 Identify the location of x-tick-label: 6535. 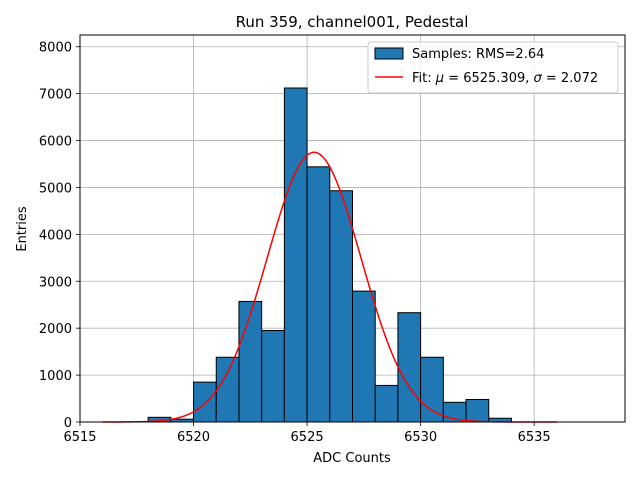
(534, 437).